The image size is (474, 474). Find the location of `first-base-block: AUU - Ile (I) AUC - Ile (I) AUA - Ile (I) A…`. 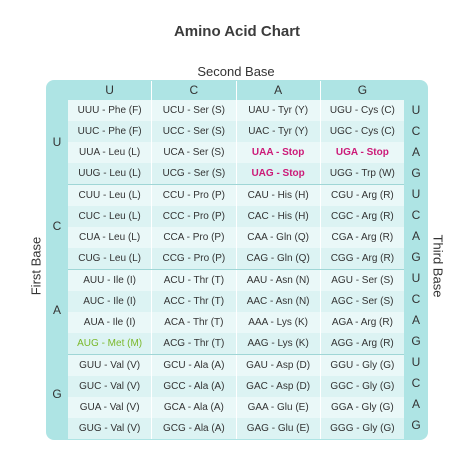

first-base-block: AUU - Ile (I) AUC - Ile (I) AUA - Ile (I) A… is located at coordinates (236, 311).